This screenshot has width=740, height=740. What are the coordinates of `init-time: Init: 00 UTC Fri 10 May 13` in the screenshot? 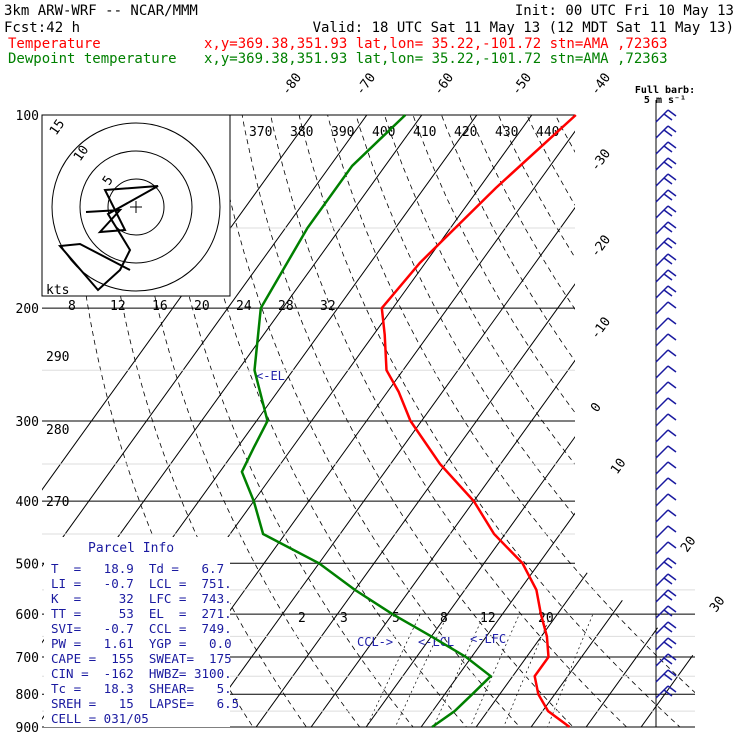 It's located at (624, 11).